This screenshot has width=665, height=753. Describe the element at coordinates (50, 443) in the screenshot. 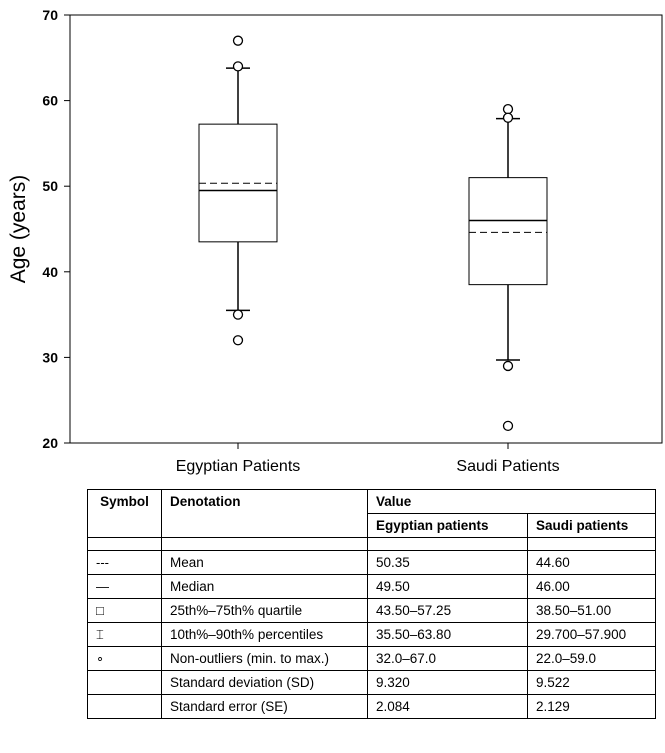

I see `y-tick-label: 20` at that location.